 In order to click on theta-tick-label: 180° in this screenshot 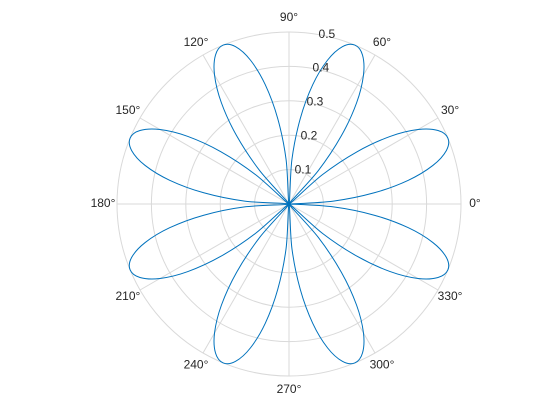, I will do `click(103, 203)`.